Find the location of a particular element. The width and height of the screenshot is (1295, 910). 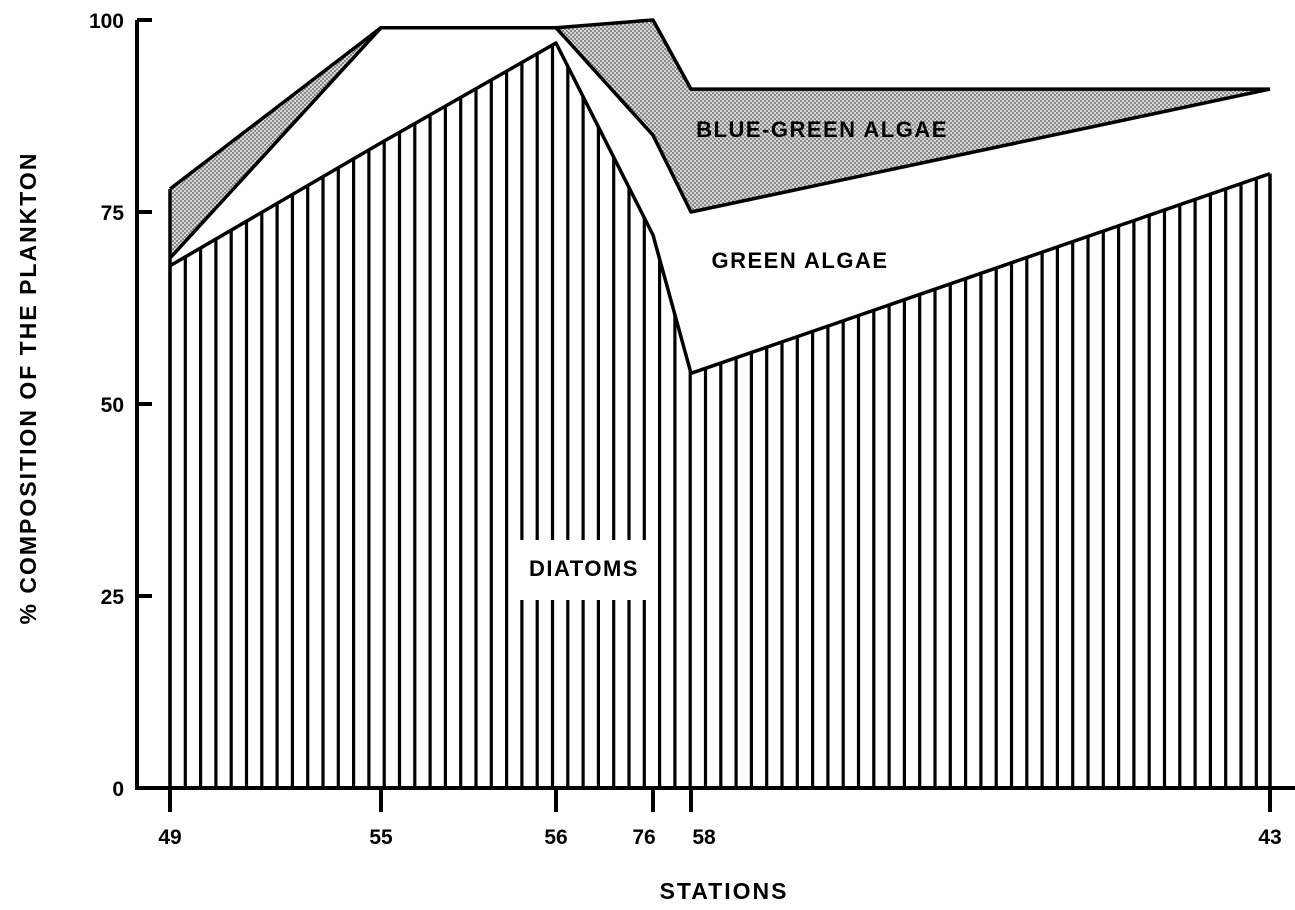

y-tick-label: 25 is located at coordinates (113, 597).